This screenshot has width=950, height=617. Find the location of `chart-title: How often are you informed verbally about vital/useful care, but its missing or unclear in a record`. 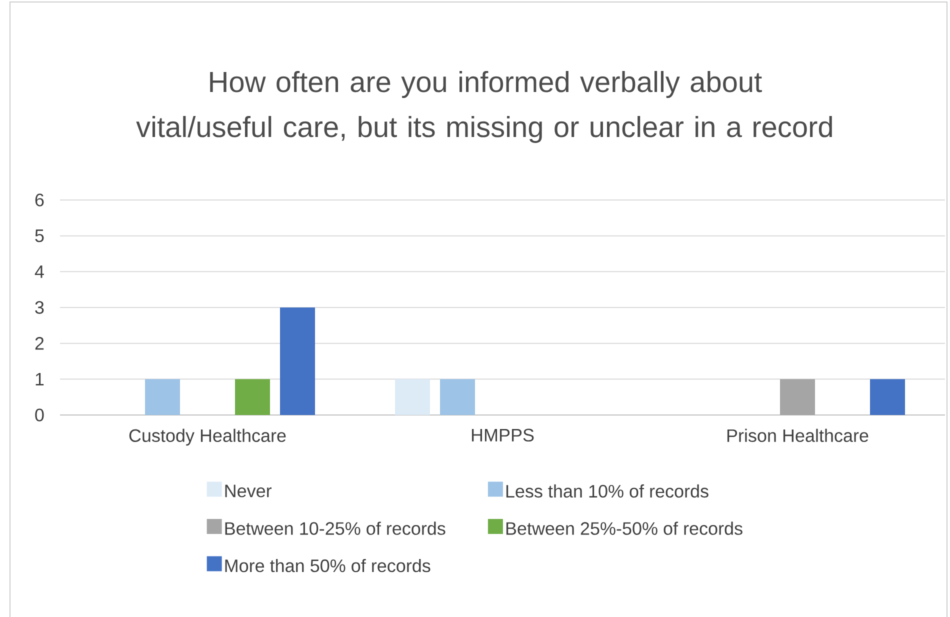

chart-title: How often are you informed verbally about vital/useful care, but its missing or unclear in a record is located at coordinates (484, 107).